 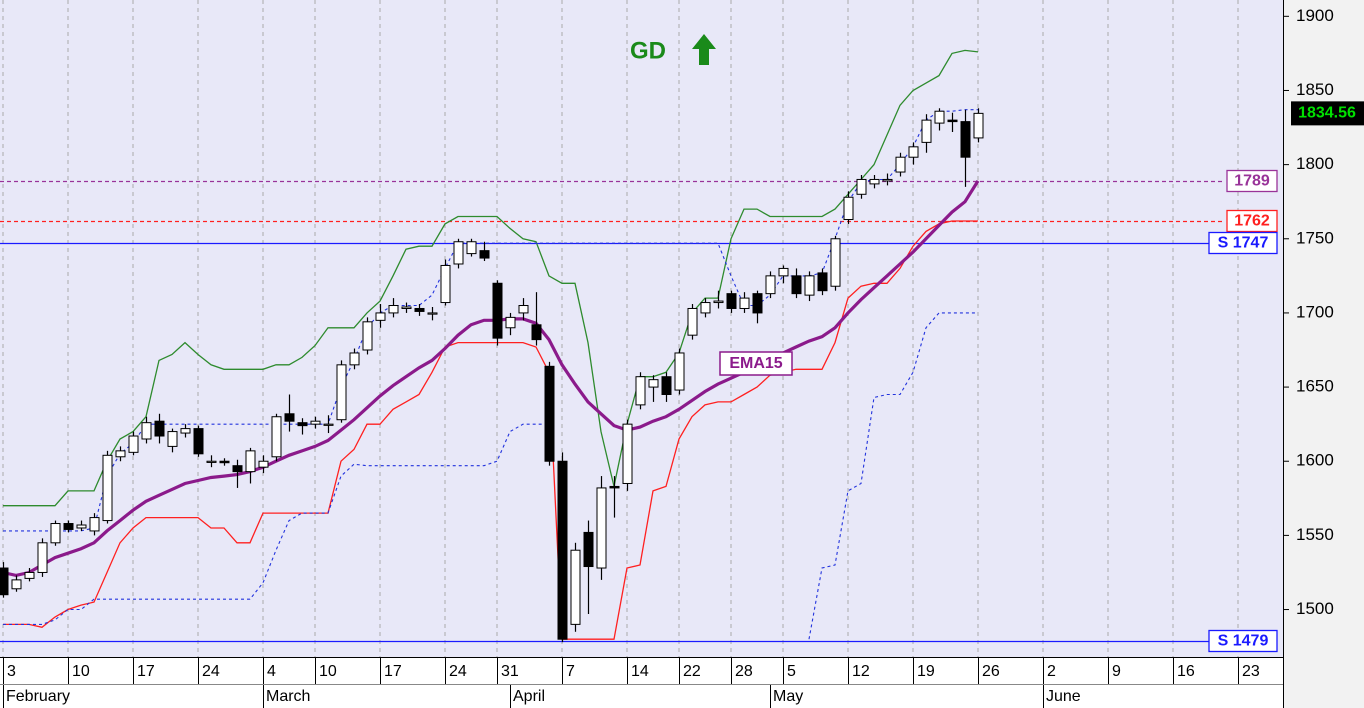 What do you see at coordinates (640, 671) in the screenshot?
I see `x-tick-label: 14` at bounding box center [640, 671].